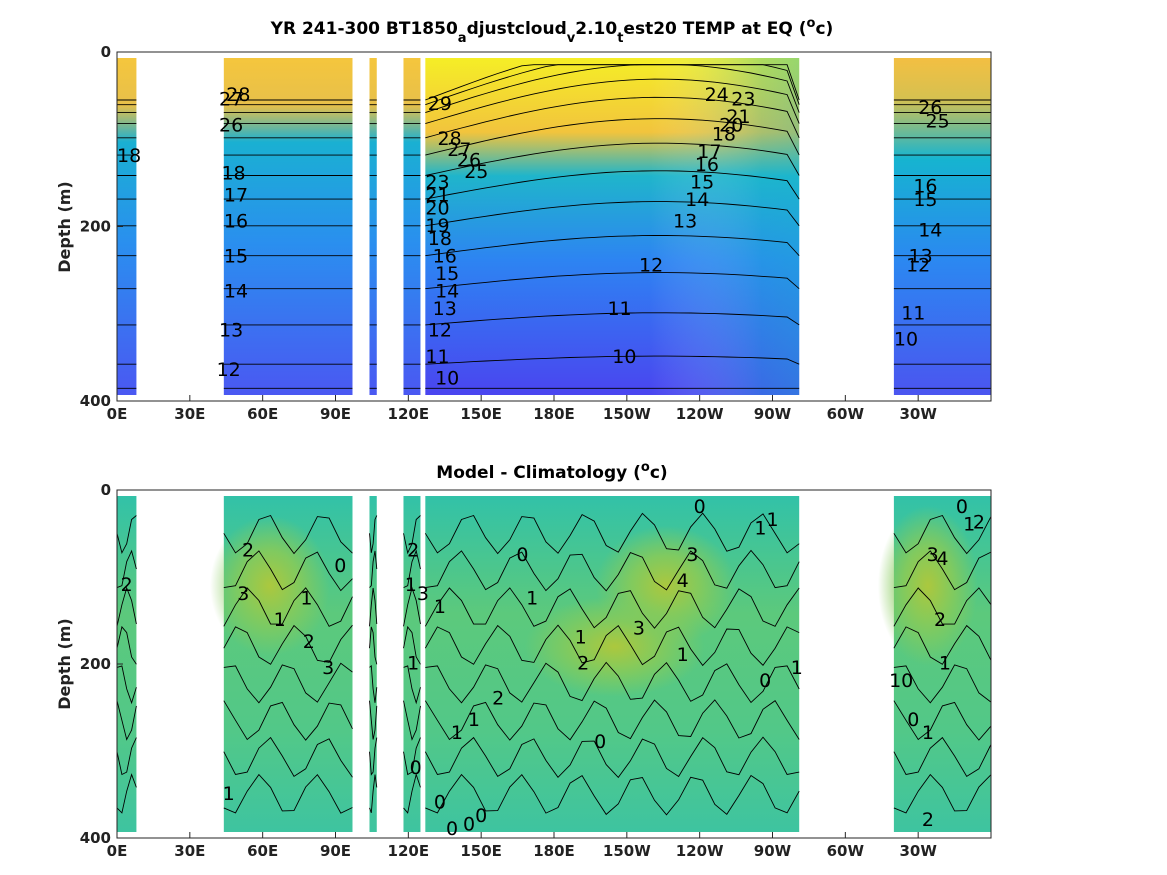 The height and width of the screenshot is (875, 1167). I want to click on bottom-ocean-segment, so click(373, 664).